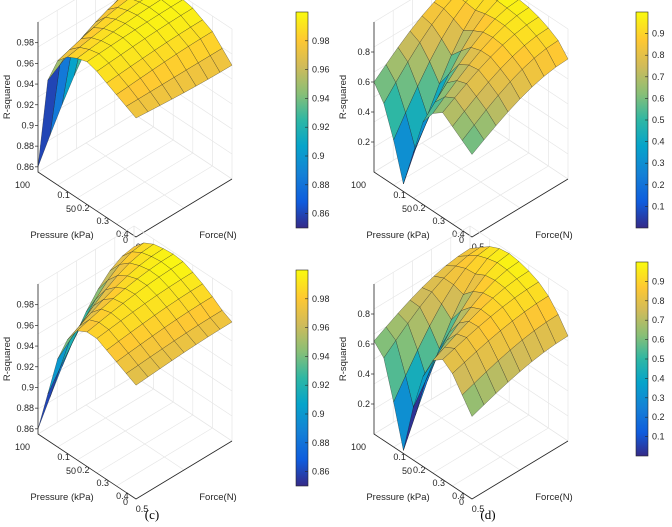 The height and width of the screenshot is (527, 672). Describe the element at coordinates (471, 92) in the screenshot. I see `surface-b` at that location.